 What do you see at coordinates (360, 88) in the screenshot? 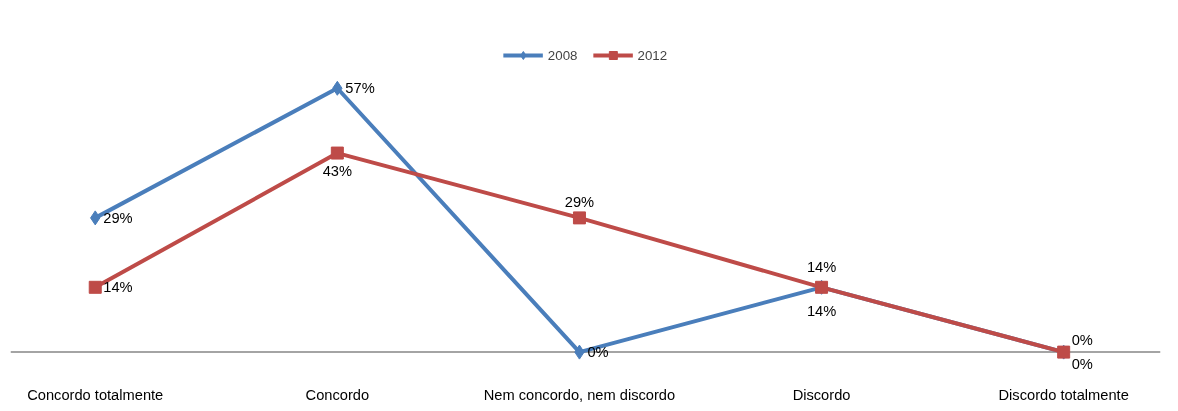
I see `data-label: 57%` at bounding box center [360, 88].